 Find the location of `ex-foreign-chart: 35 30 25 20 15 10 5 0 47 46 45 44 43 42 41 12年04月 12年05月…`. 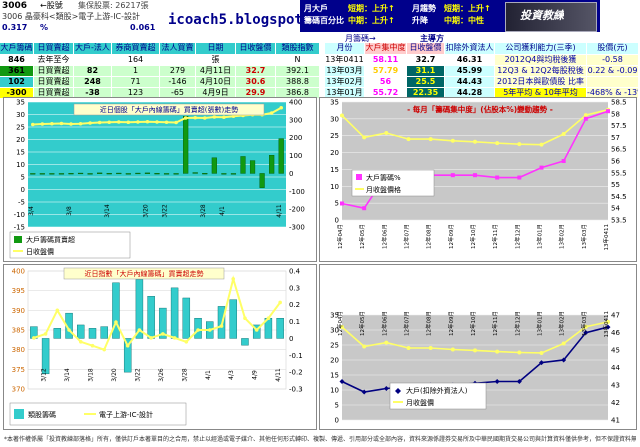

ex-foreign-chart: 35 30 25 20 15 10 5 0 47 46 45 44 43 42 41 12年04月 12年05月… is located at coordinates (475, 368).